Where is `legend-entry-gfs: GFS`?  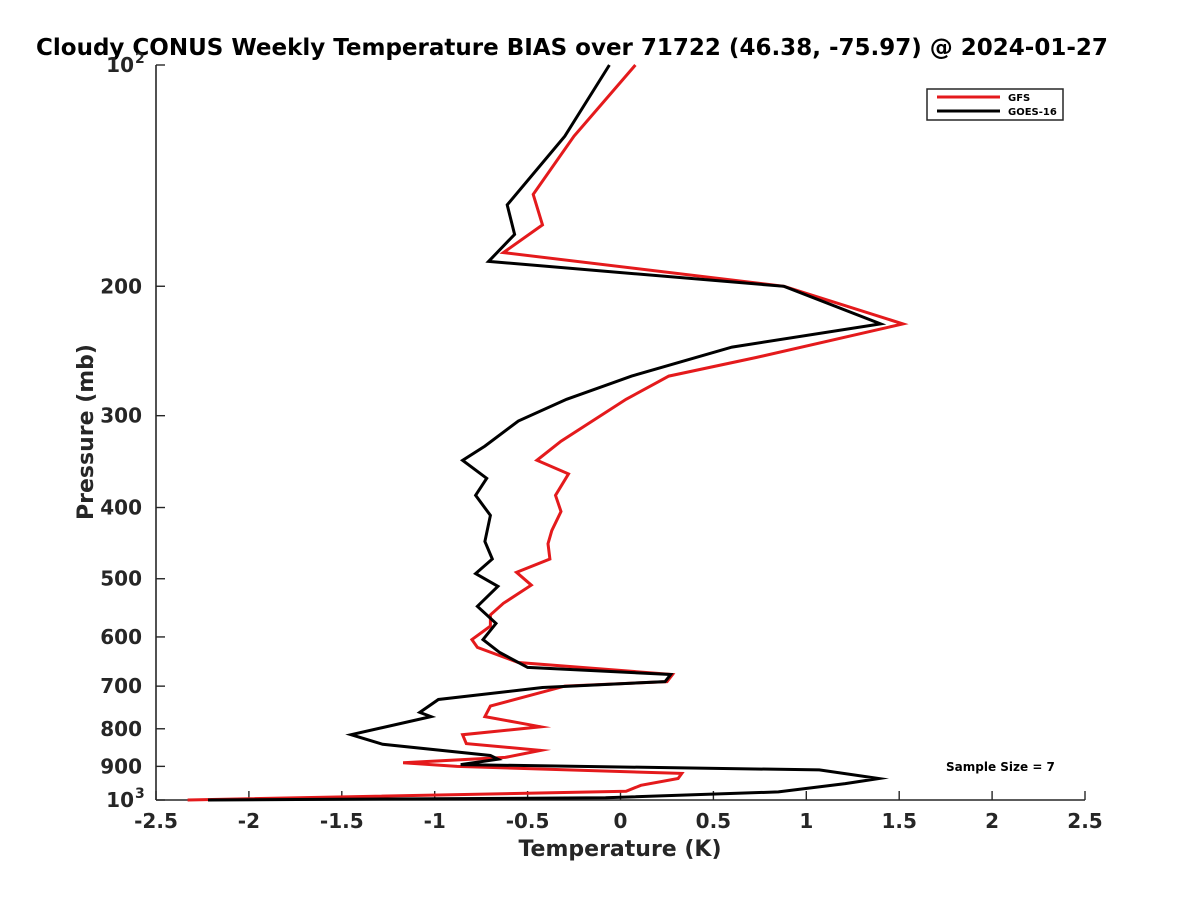 legend-entry-gfs: GFS is located at coordinates (1019, 98).